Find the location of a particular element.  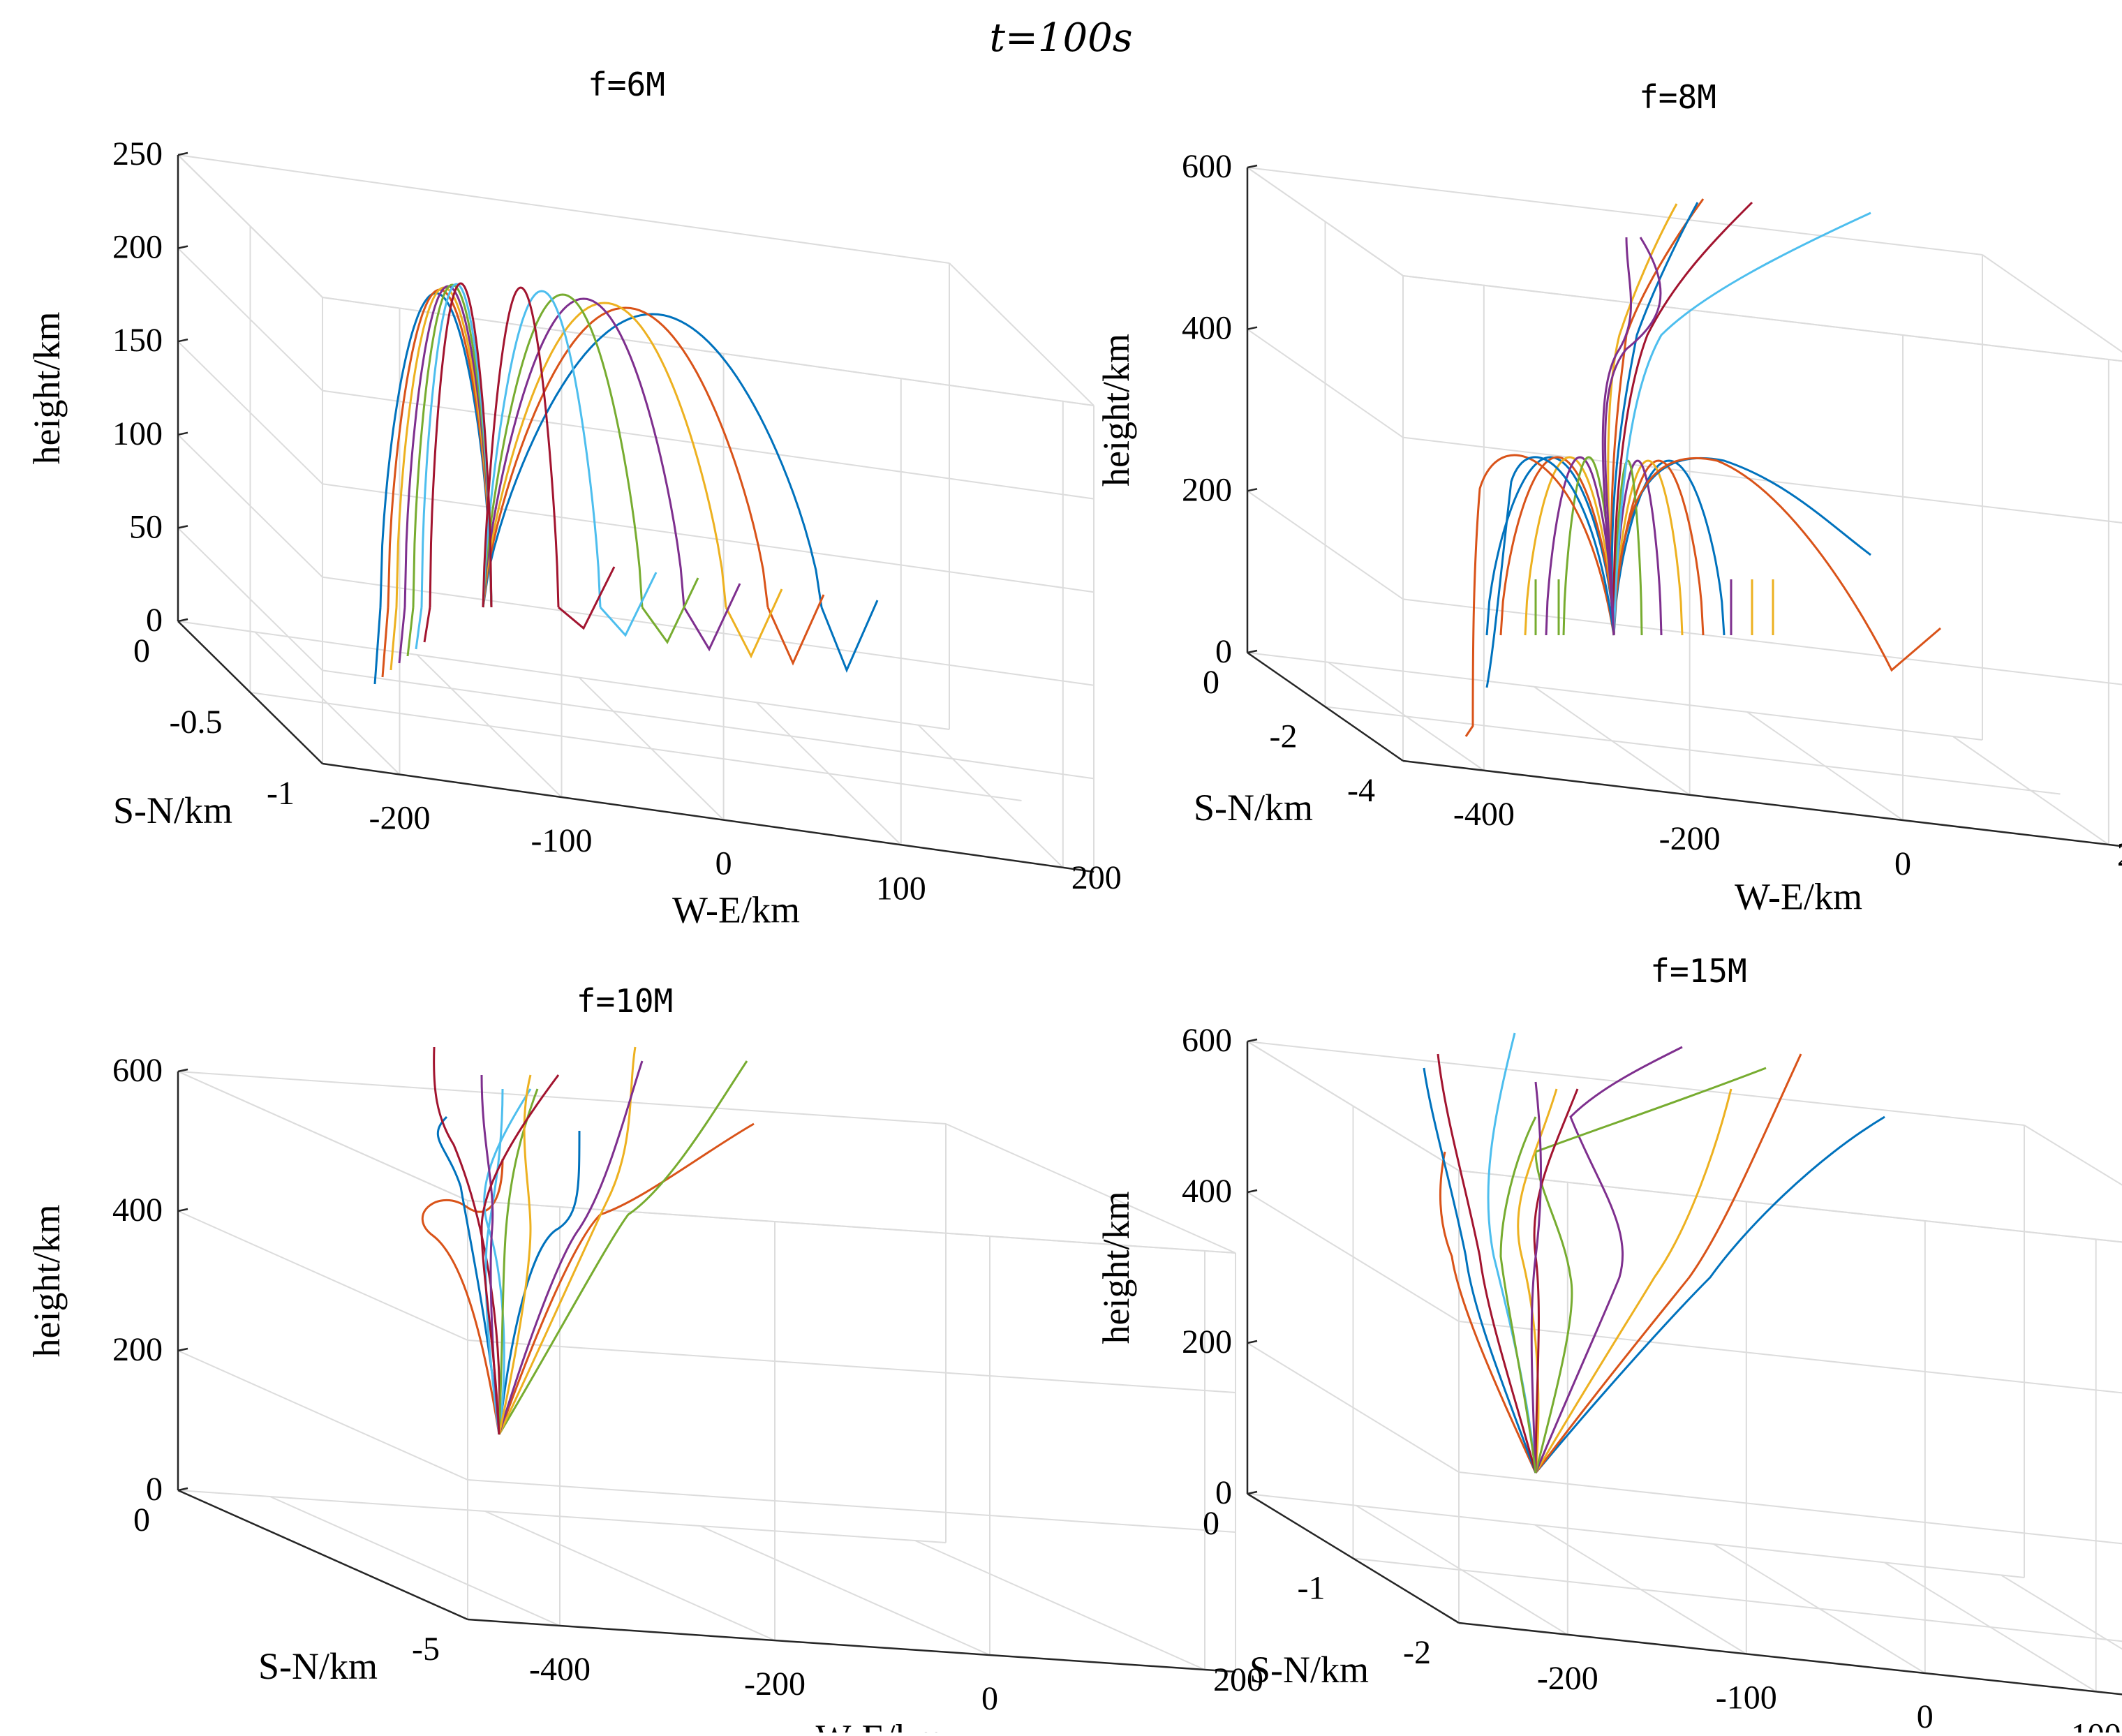

y-tick-label: -5 is located at coordinates (426, 1649).